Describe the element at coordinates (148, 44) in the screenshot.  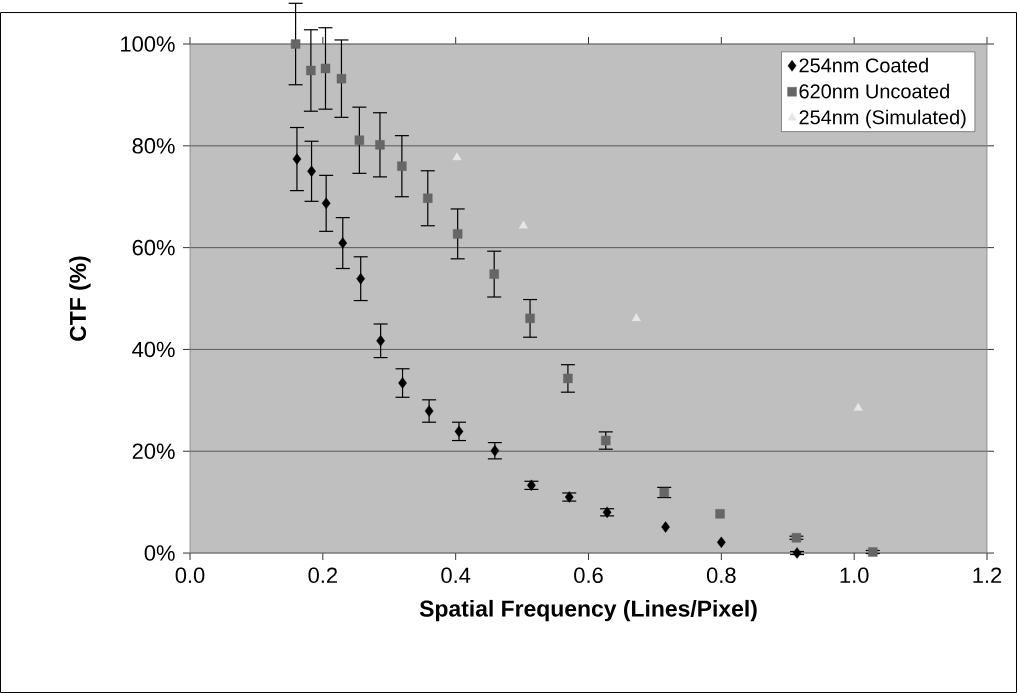
I see `y-tick-label: 100%` at that location.